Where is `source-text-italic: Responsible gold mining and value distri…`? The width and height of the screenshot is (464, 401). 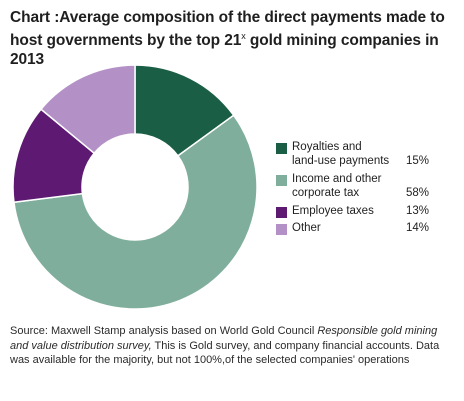 source-text-italic: Responsible gold mining and value distri… is located at coordinates (224, 338).